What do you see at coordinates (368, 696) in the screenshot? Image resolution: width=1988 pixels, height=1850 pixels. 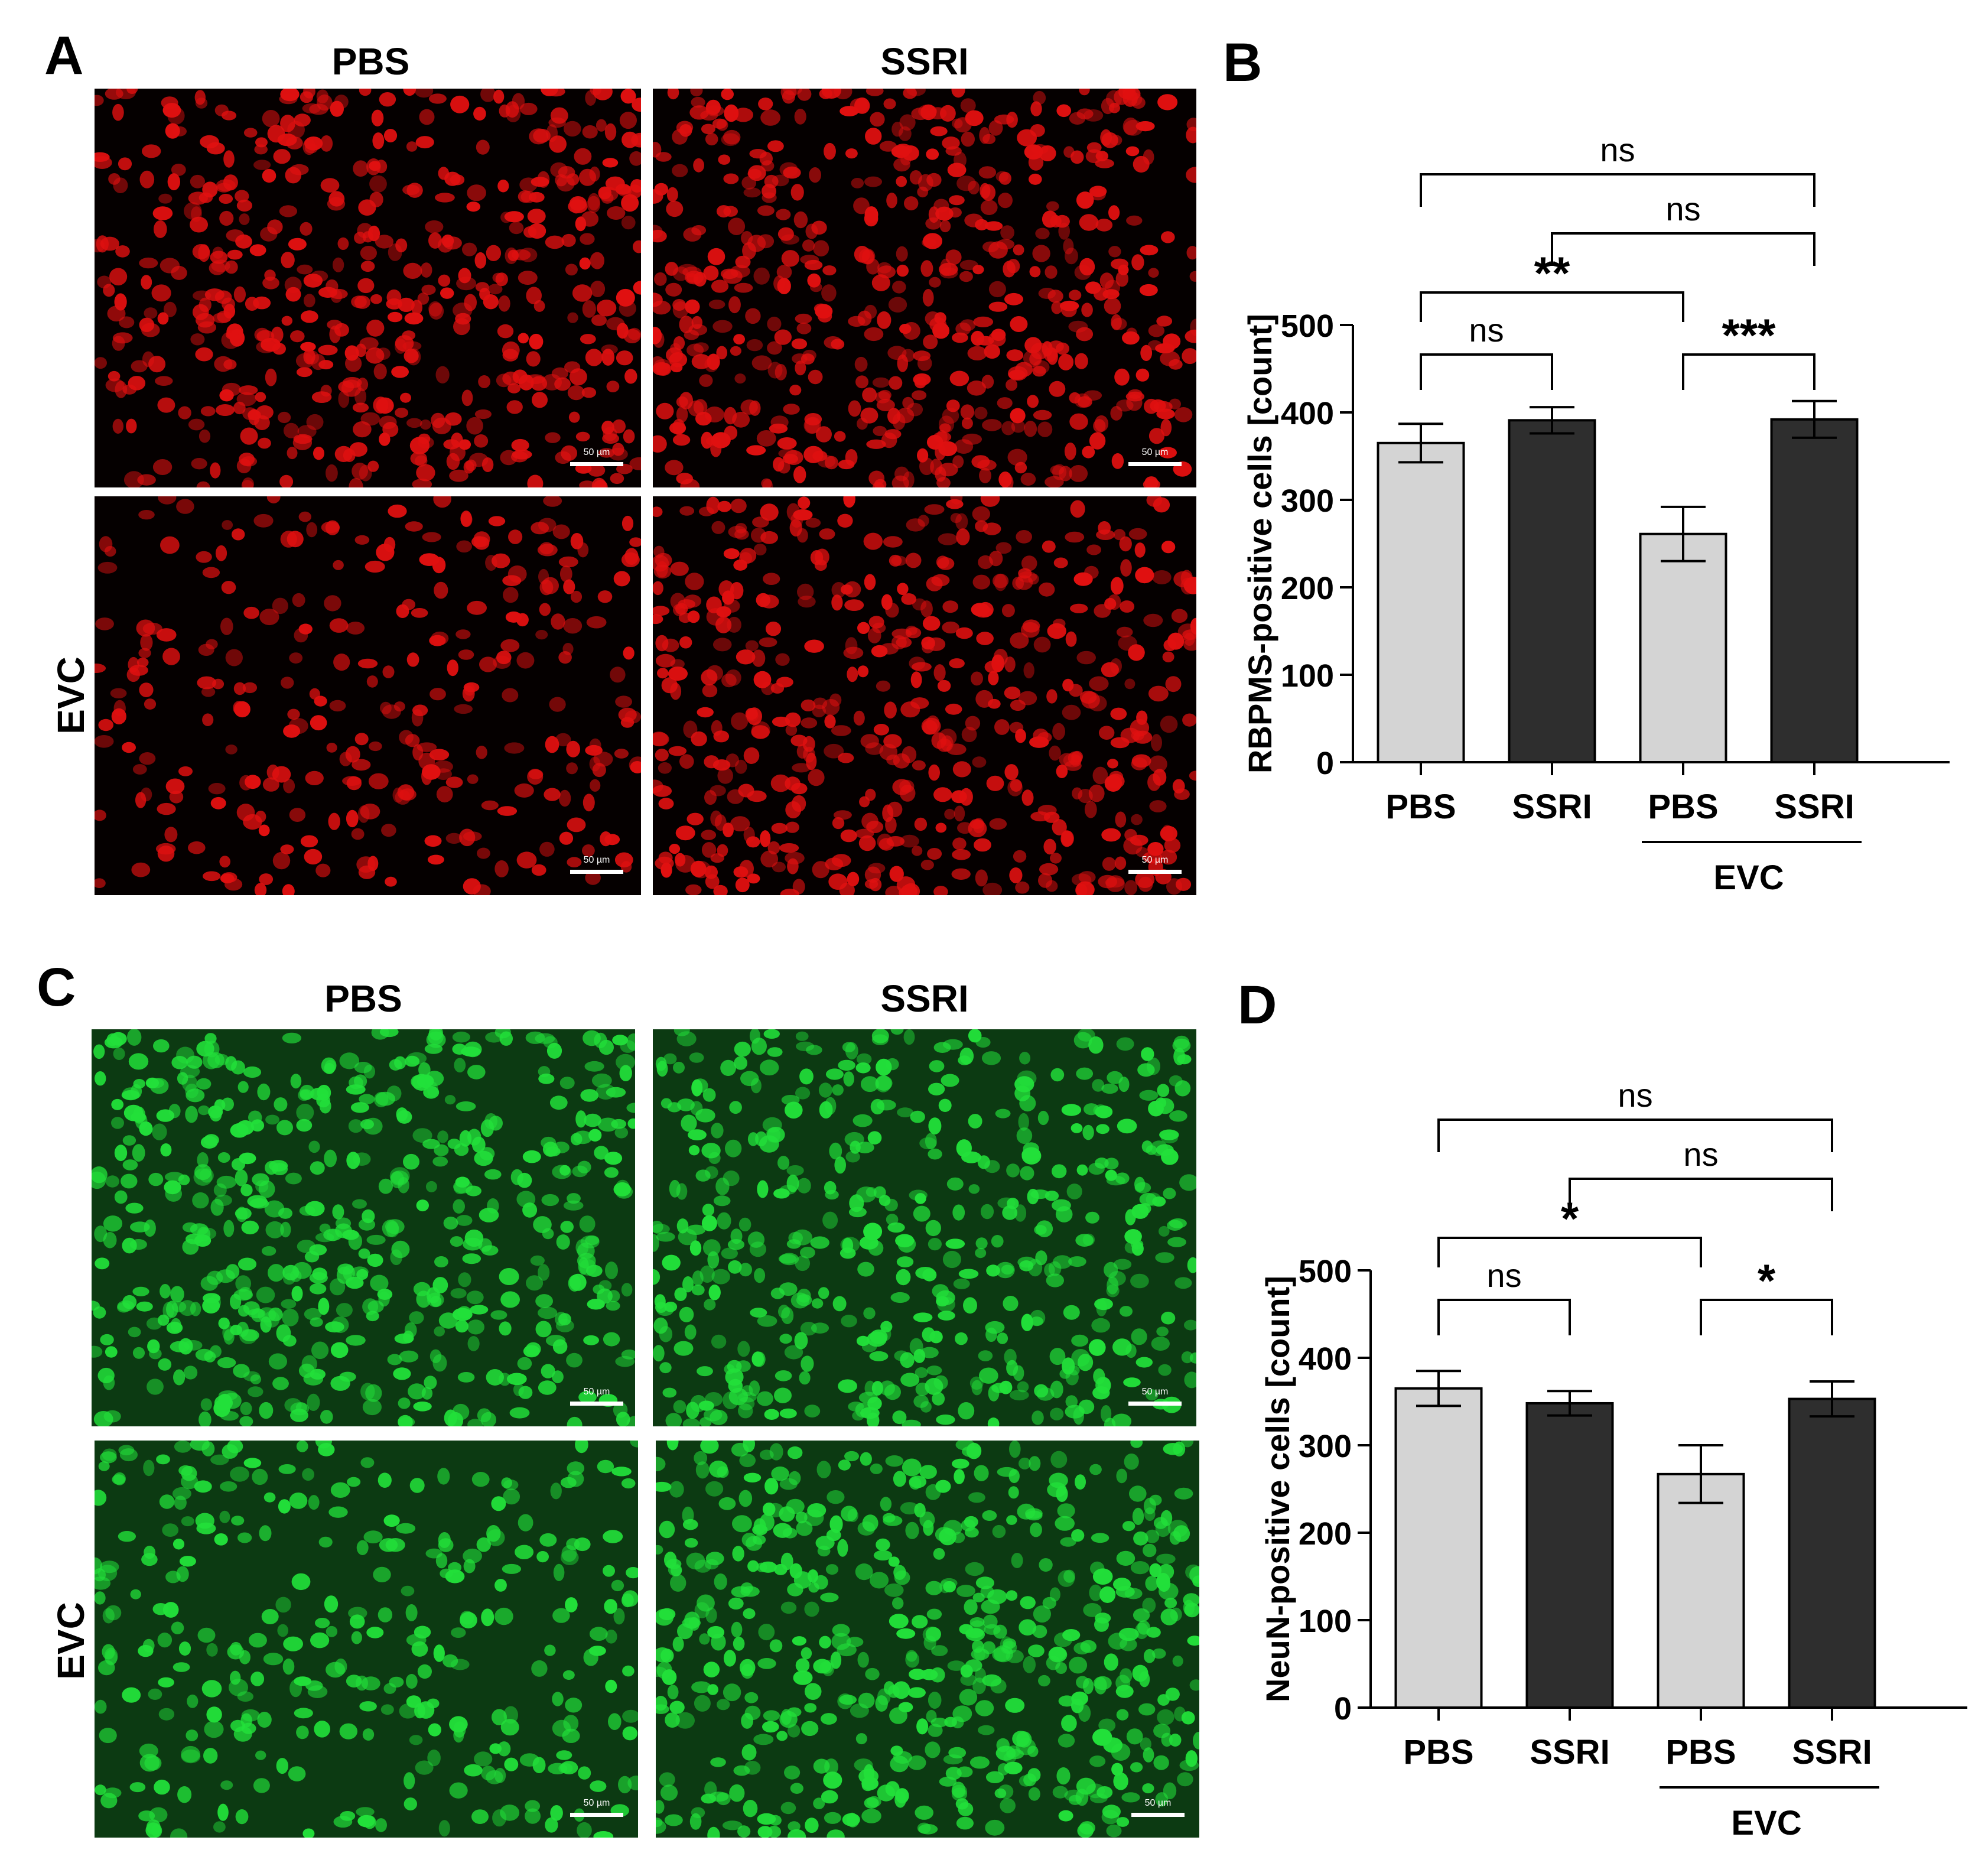 I see `micrograph-a-pbs-evc` at bounding box center [368, 696].